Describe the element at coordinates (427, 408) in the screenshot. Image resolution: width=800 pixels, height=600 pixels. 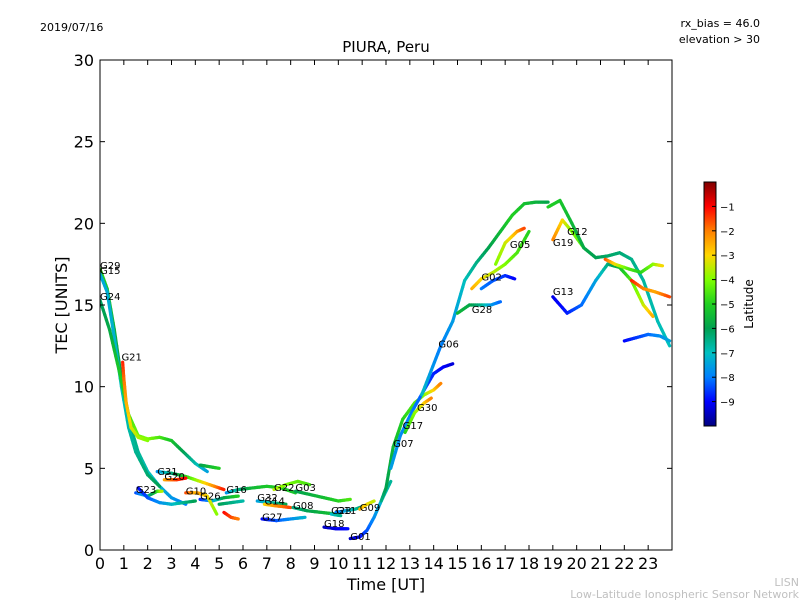
I see `satellite-label: G30` at that location.